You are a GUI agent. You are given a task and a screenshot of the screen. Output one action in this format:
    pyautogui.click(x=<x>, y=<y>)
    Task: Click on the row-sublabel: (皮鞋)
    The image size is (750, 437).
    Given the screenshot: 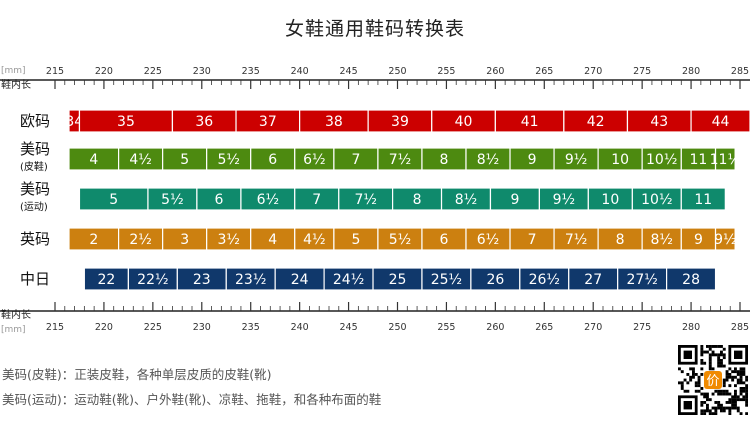 What is the action you would take?
    pyautogui.click(x=34, y=166)
    